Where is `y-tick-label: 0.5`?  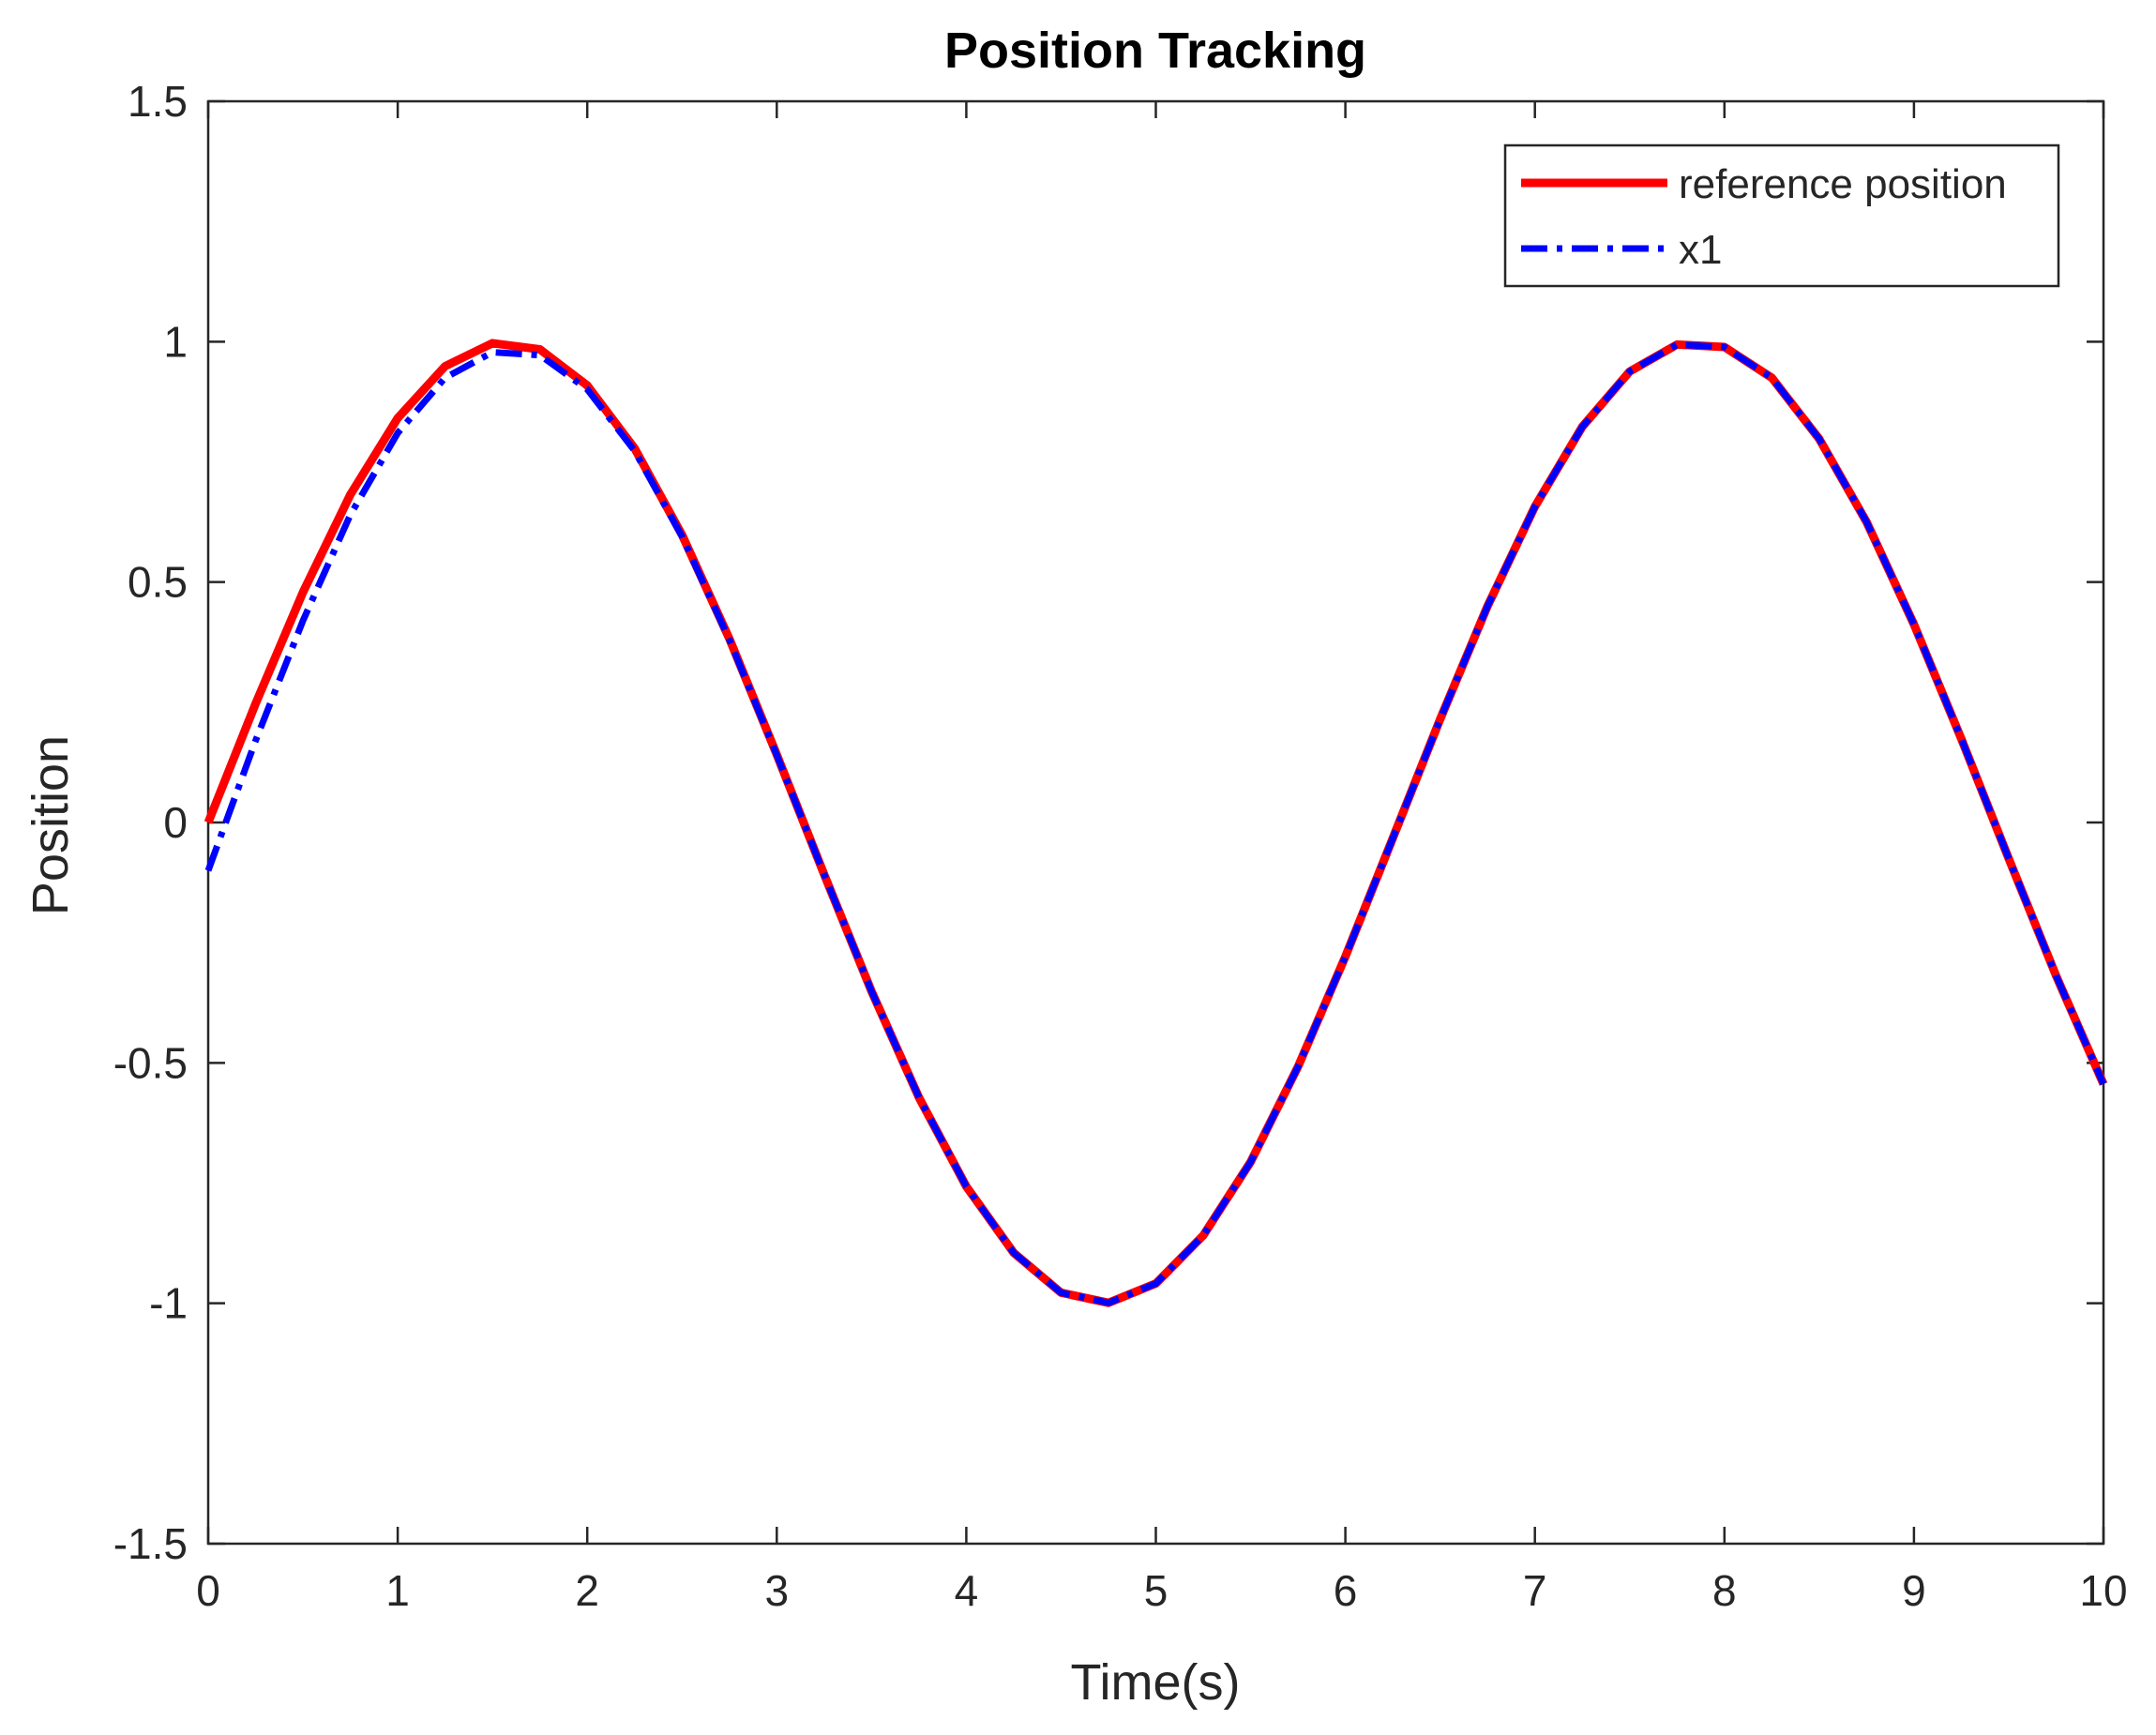 y-tick-label: 0.5 is located at coordinates (158, 582).